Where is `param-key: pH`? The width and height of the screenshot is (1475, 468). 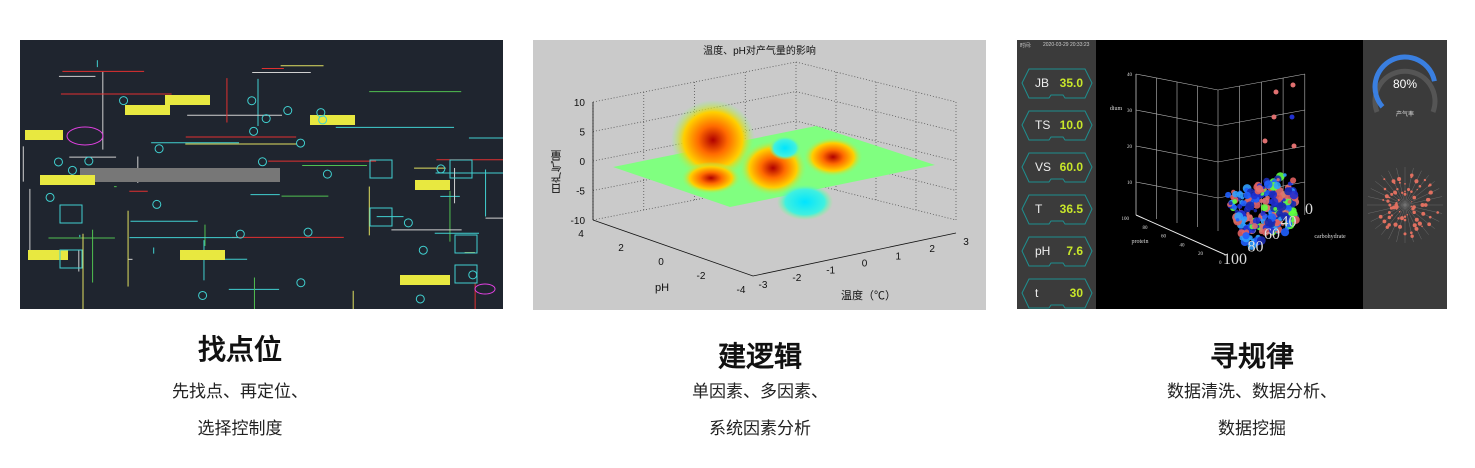 param-key: pH is located at coordinates (1043, 251).